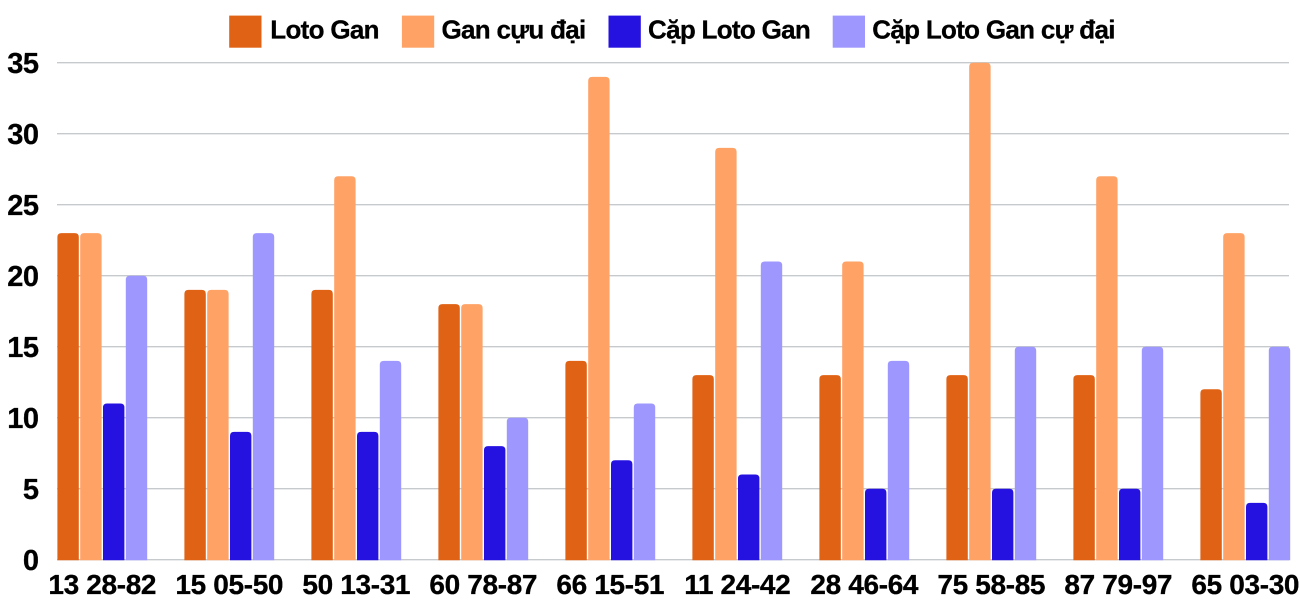  What do you see at coordinates (22, 277) in the screenshot?
I see `svg-text: 20` at bounding box center [22, 277].